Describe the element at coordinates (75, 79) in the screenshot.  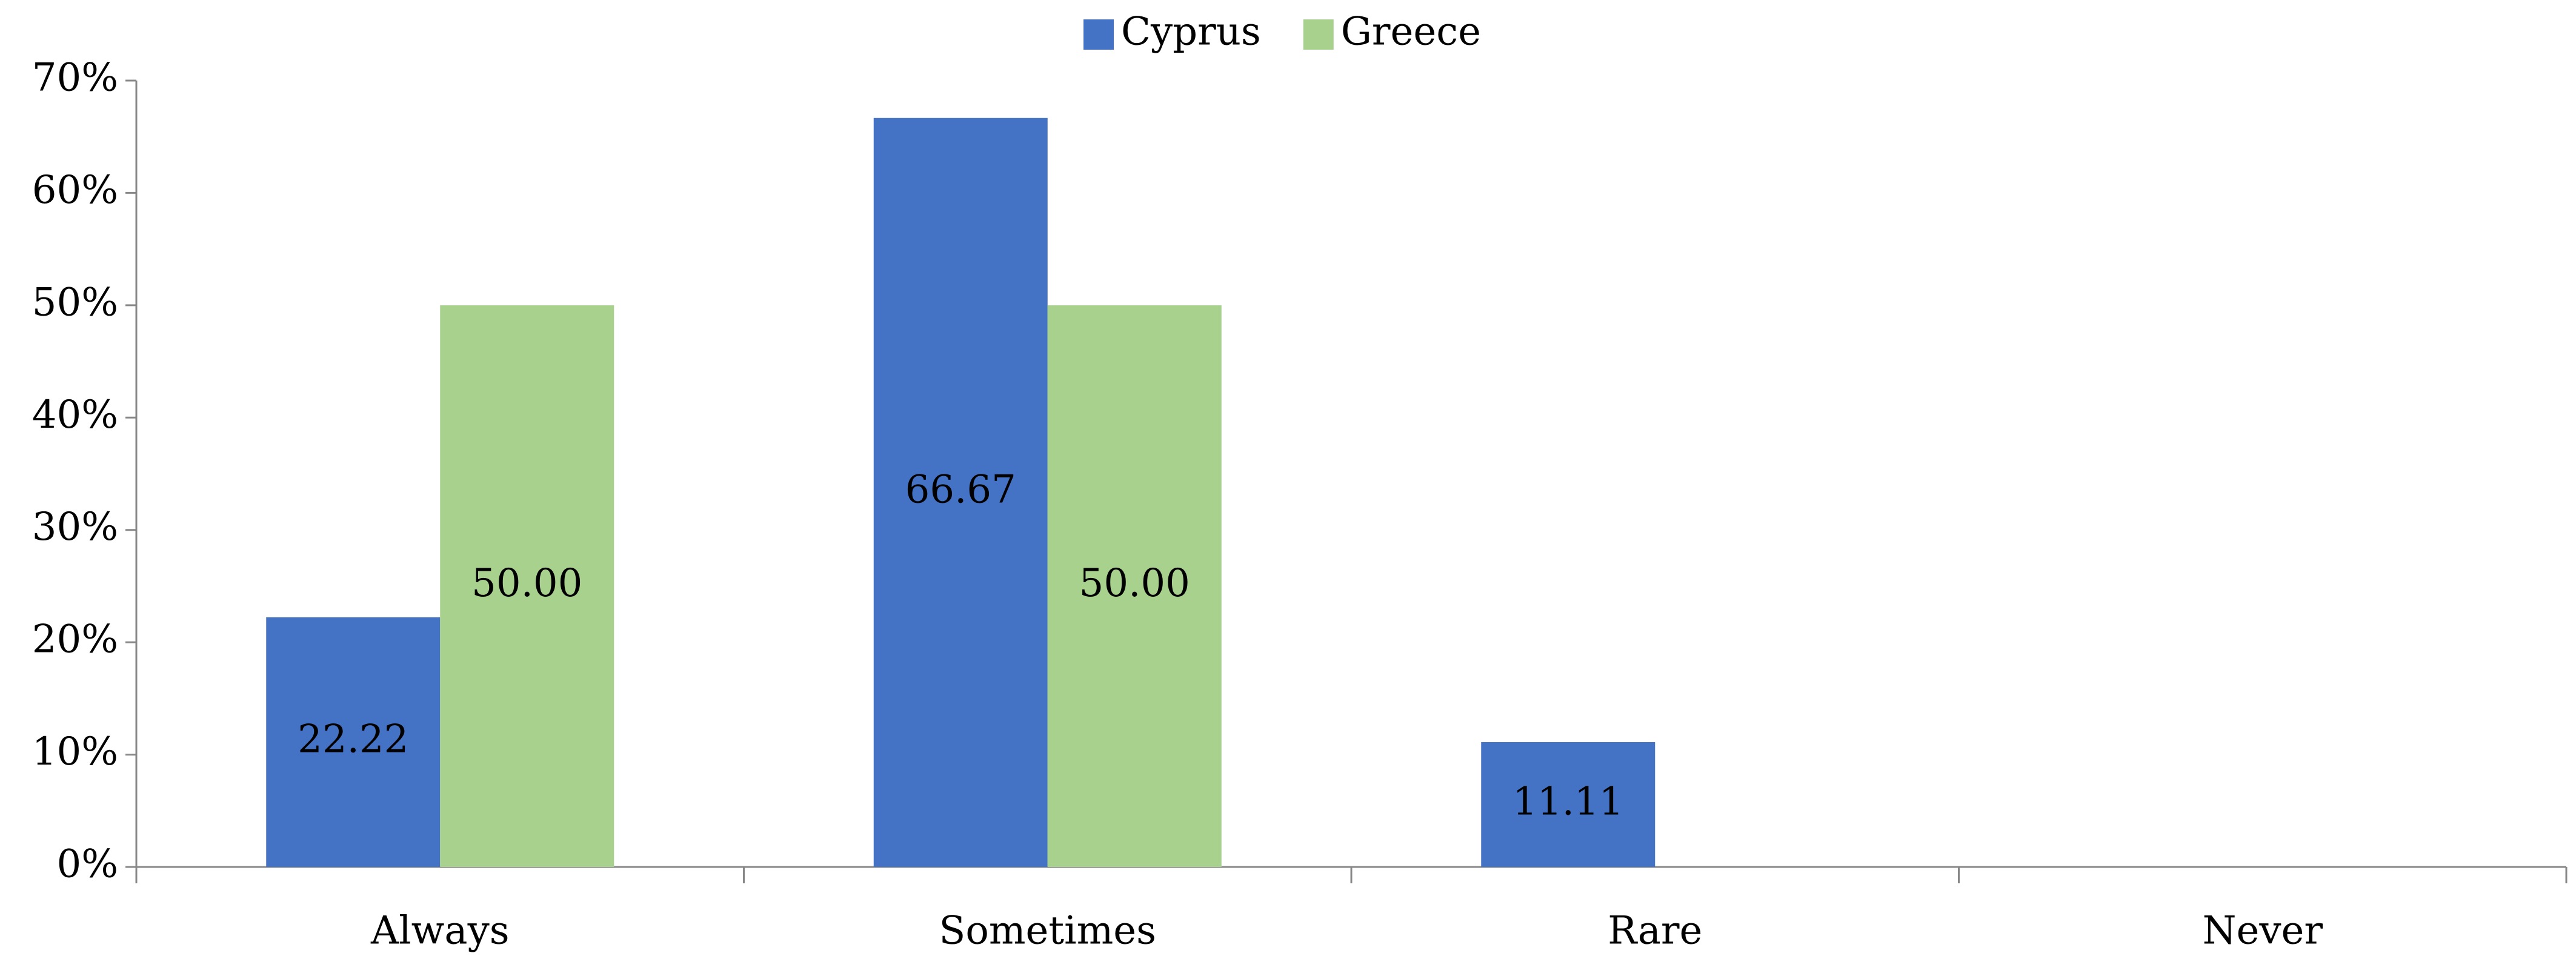
I see `y-tick-label: 70%` at that location.